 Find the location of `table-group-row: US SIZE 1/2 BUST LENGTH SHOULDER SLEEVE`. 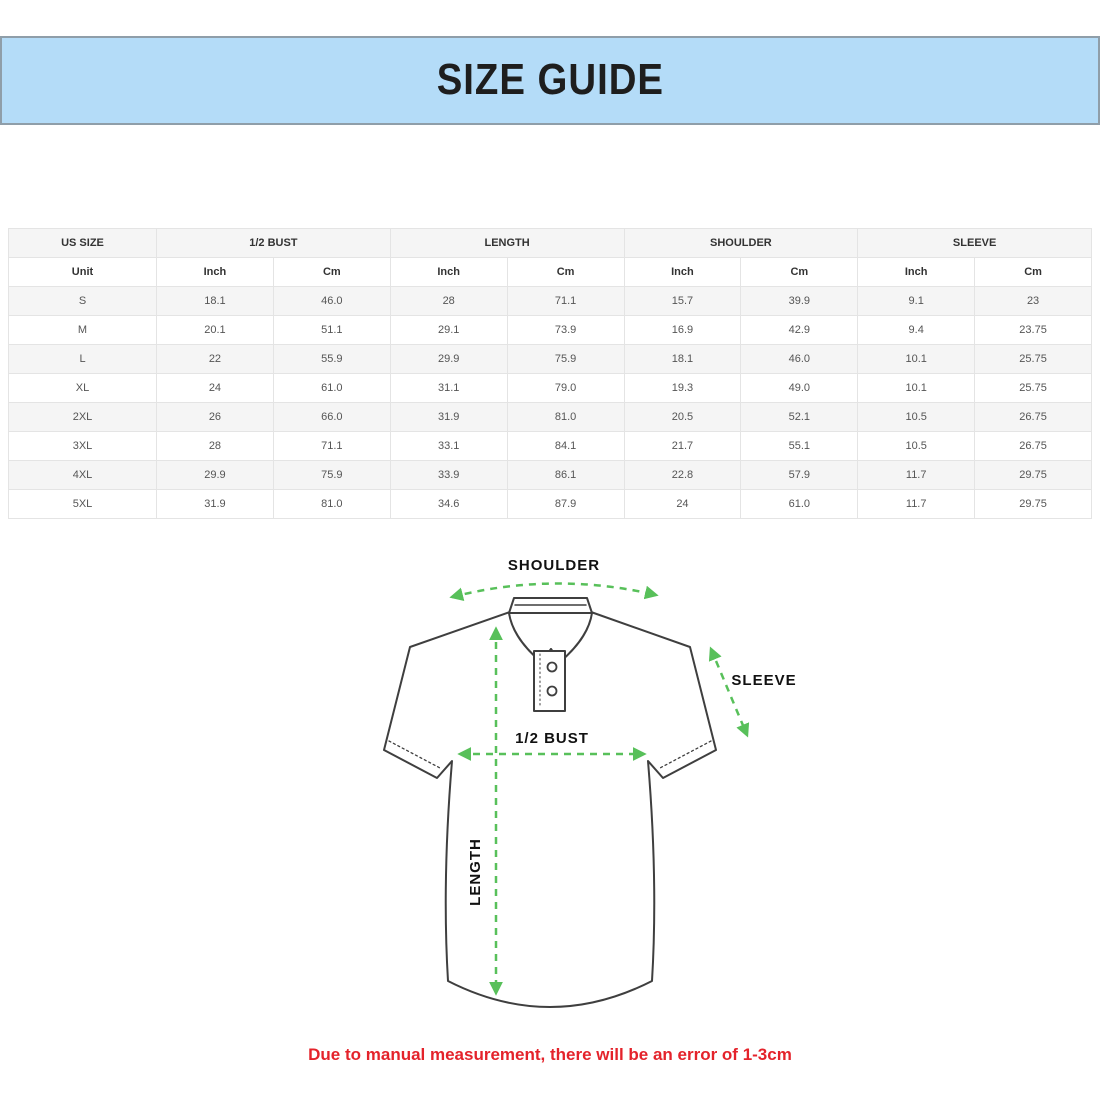

table-group-row: US SIZE 1/2 BUST LENGTH SHOULDER SLEEVE is located at coordinates (550, 243).